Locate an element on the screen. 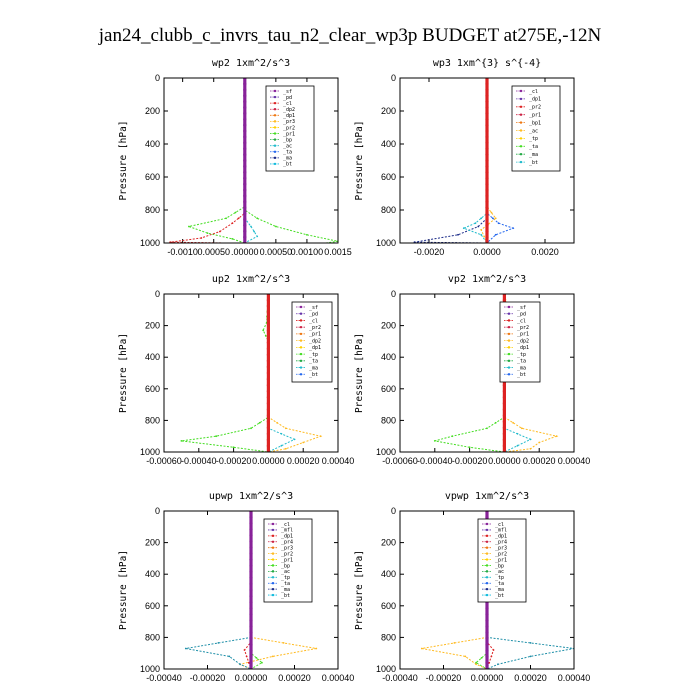 This screenshot has height=700, width=700. x-tick-label: 0.00040 is located at coordinates (338, 678).